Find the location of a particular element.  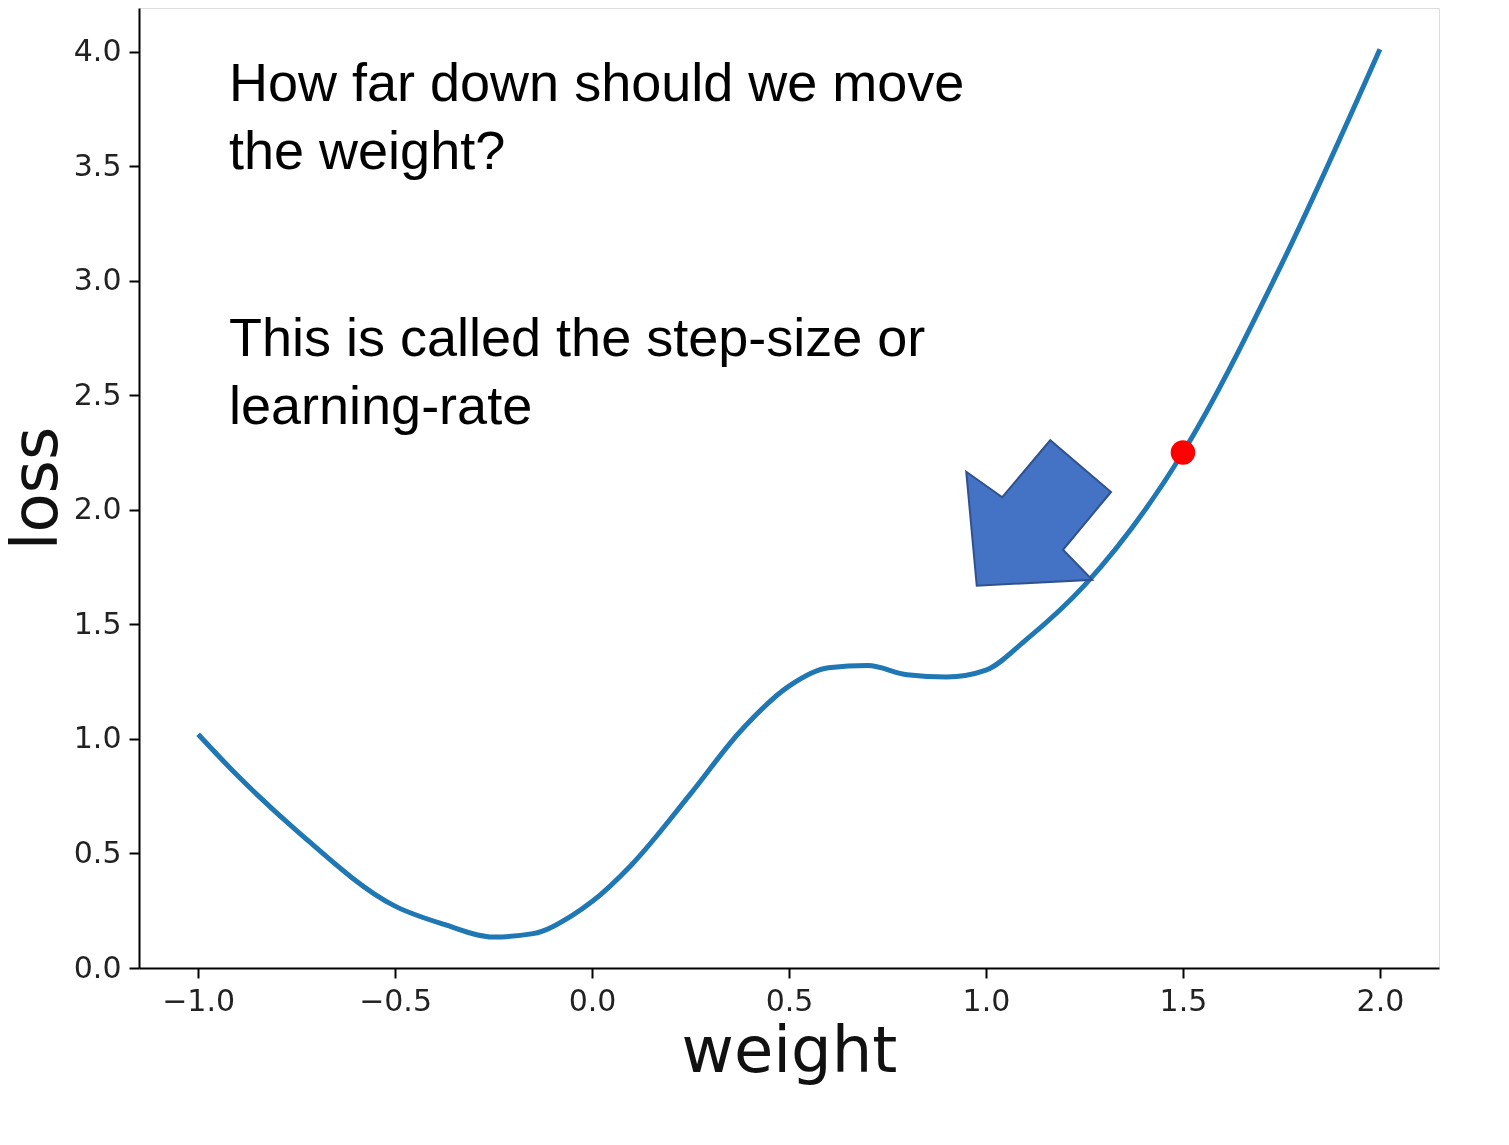

y-tick-label: 0.0 is located at coordinates (97, 967).